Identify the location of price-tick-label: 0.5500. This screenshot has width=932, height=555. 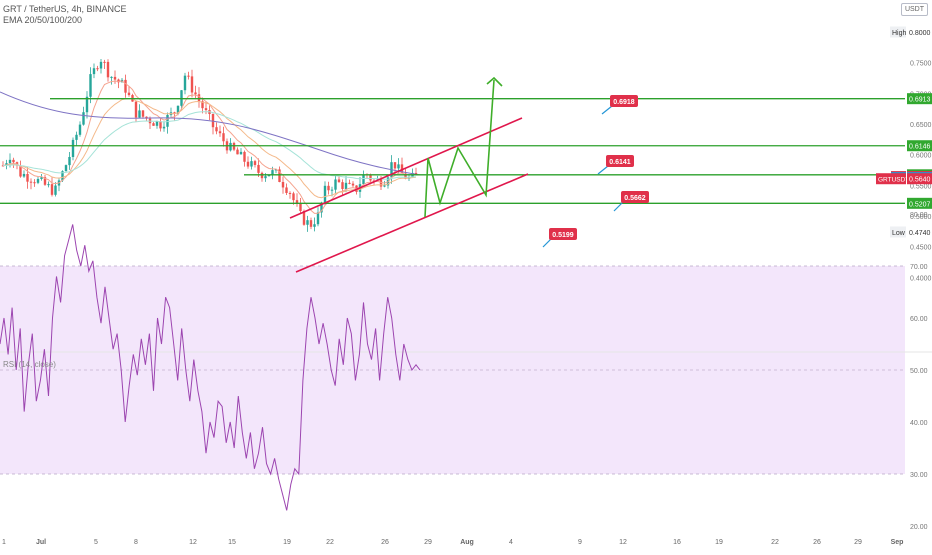
(921, 186).